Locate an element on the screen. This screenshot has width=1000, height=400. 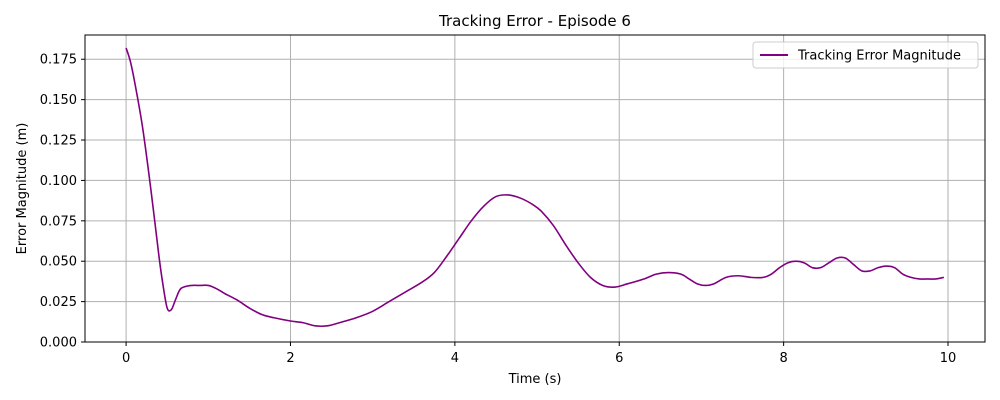
x-tick-label: 2 is located at coordinates (290, 358).